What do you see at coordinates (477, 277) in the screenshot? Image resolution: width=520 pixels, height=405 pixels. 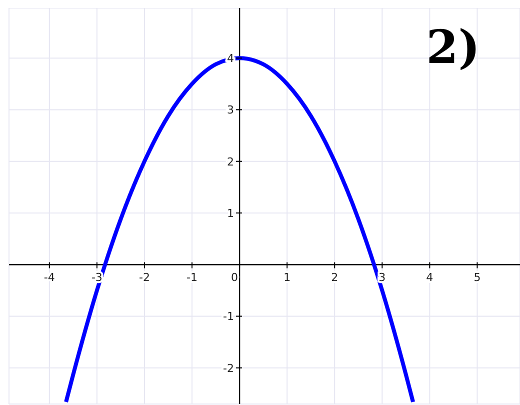 I see `x-tick-label: 5` at bounding box center [477, 277].